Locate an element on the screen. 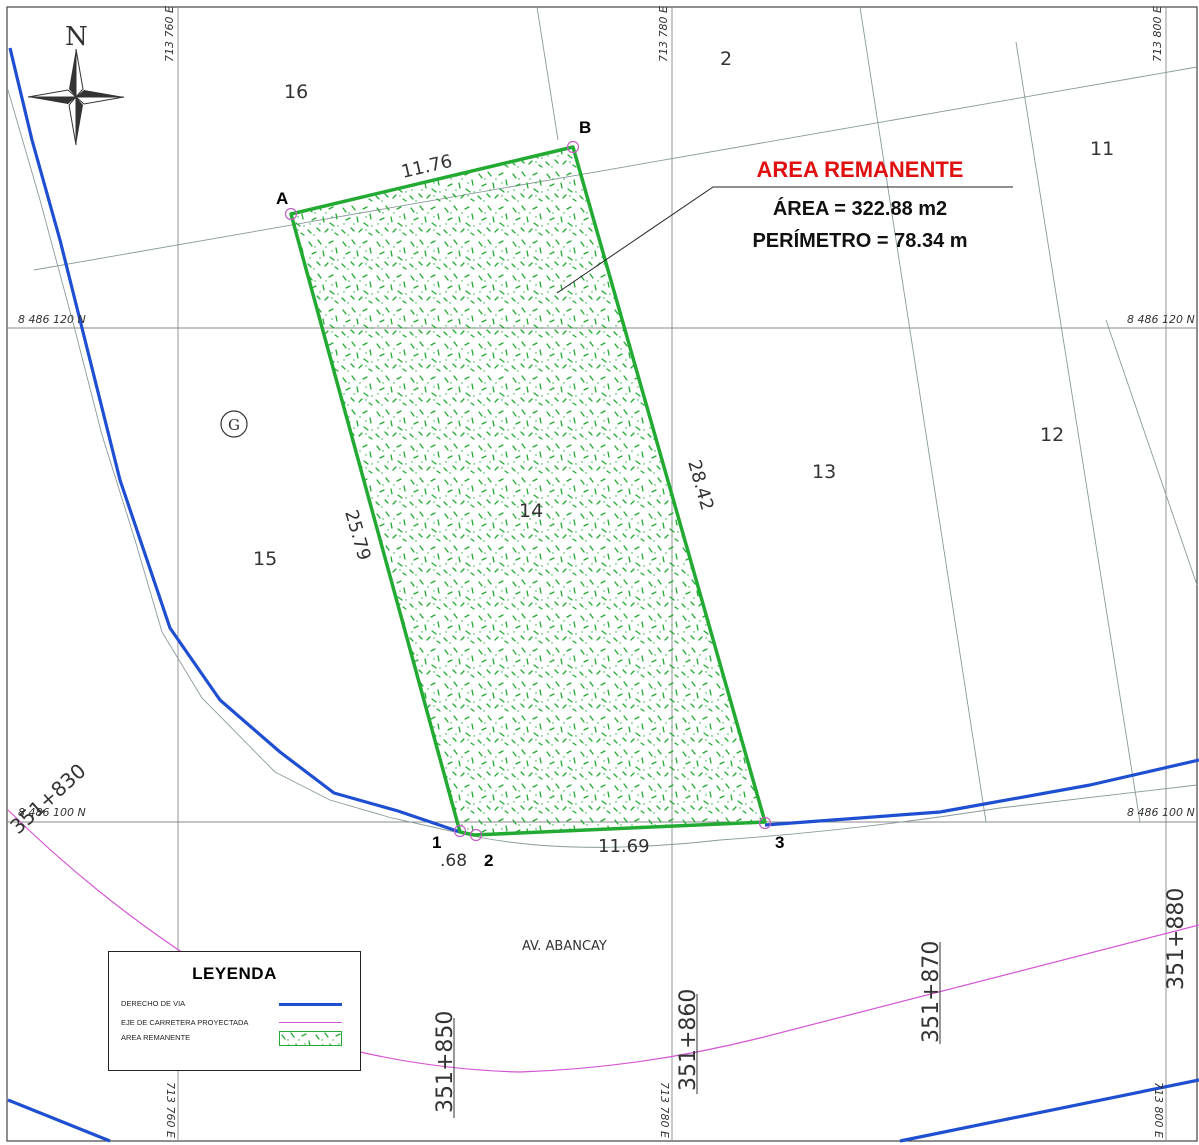  coord-label-x-713760-bottom: 713 760 E is located at coordinates (170, 1110).